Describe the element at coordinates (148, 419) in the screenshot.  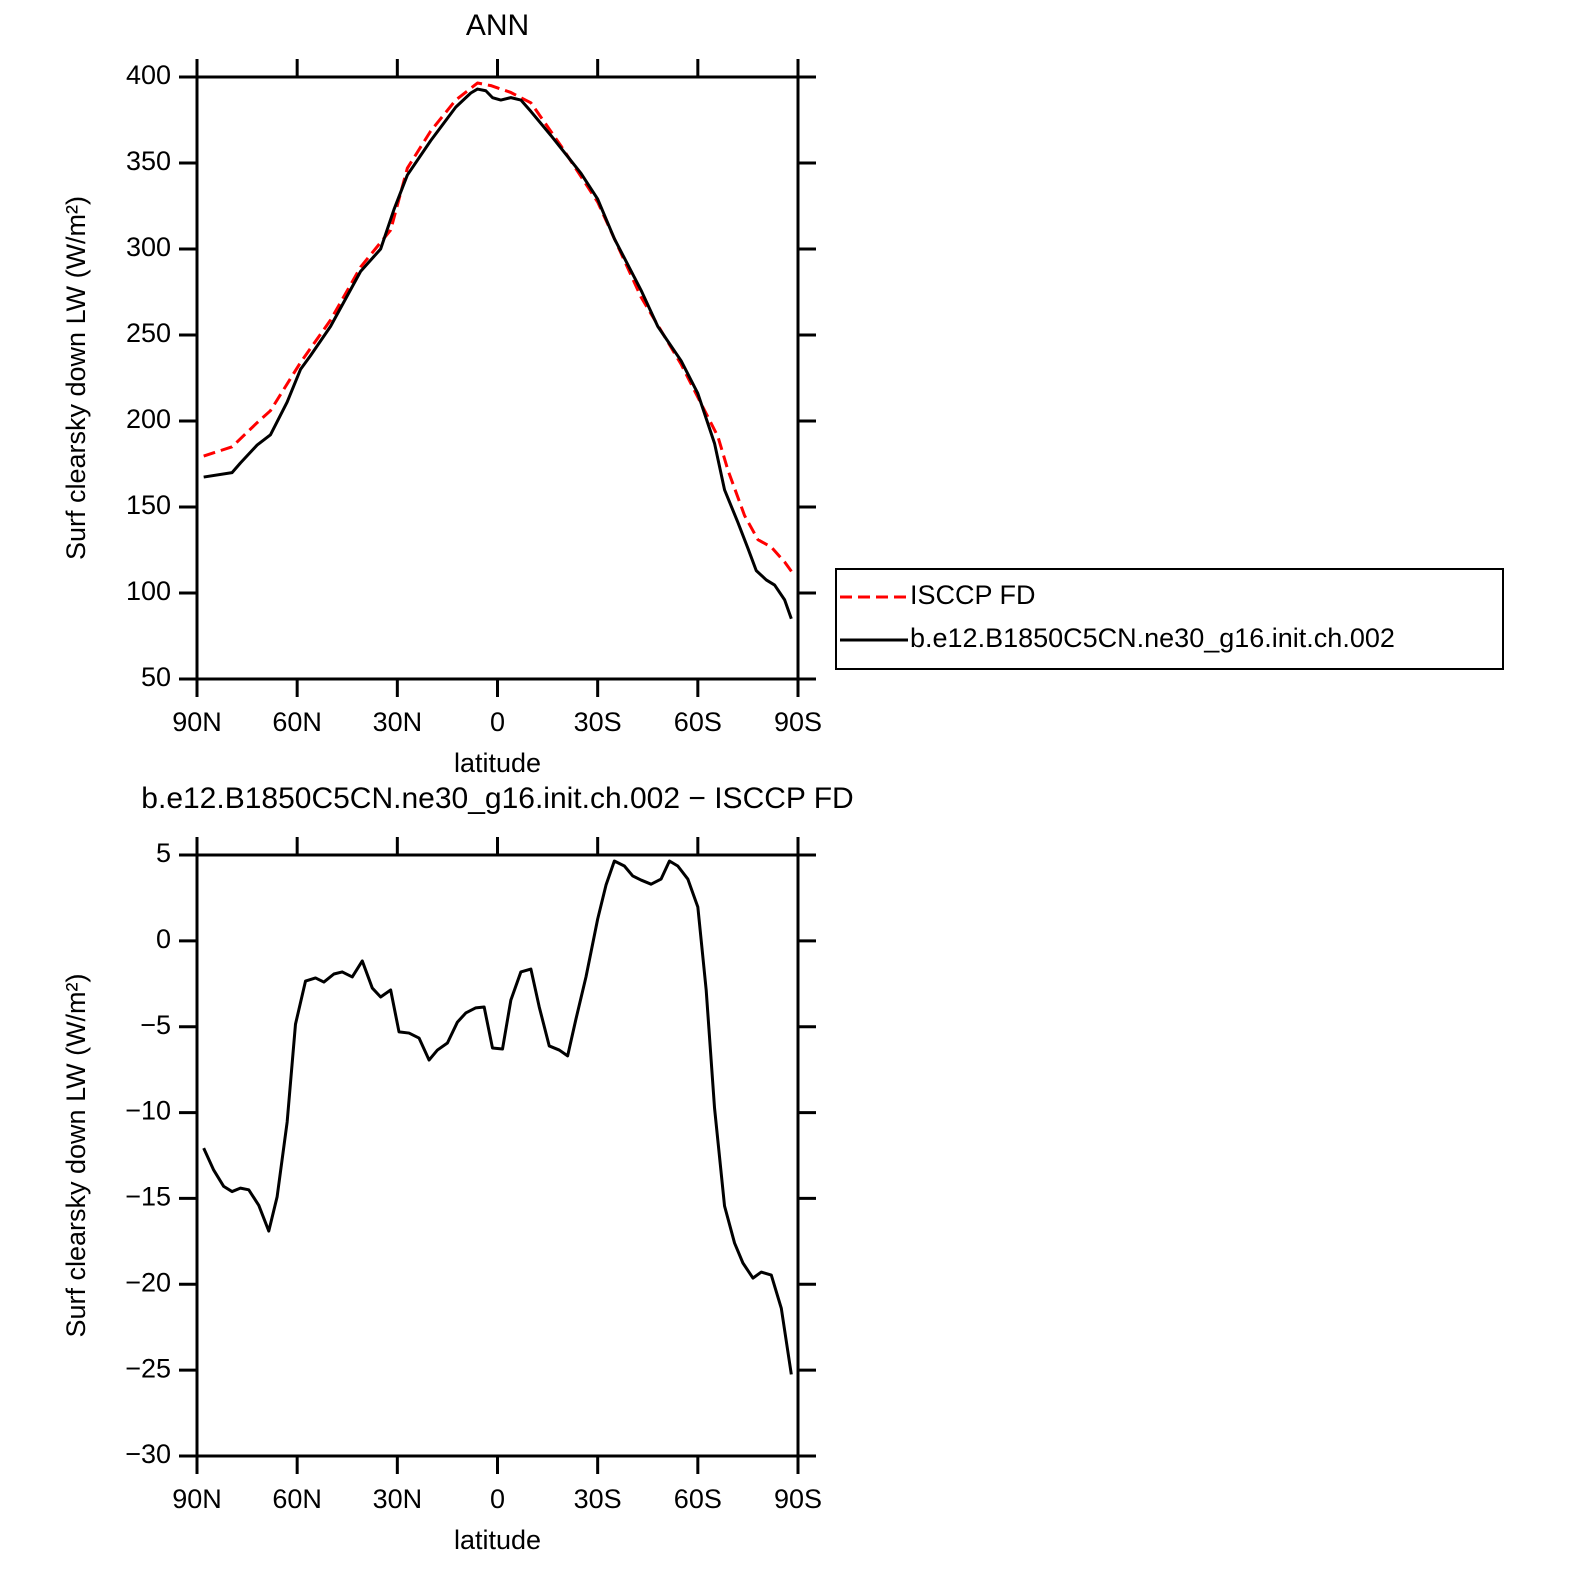
I see `y-tick-label: 200` at that location.